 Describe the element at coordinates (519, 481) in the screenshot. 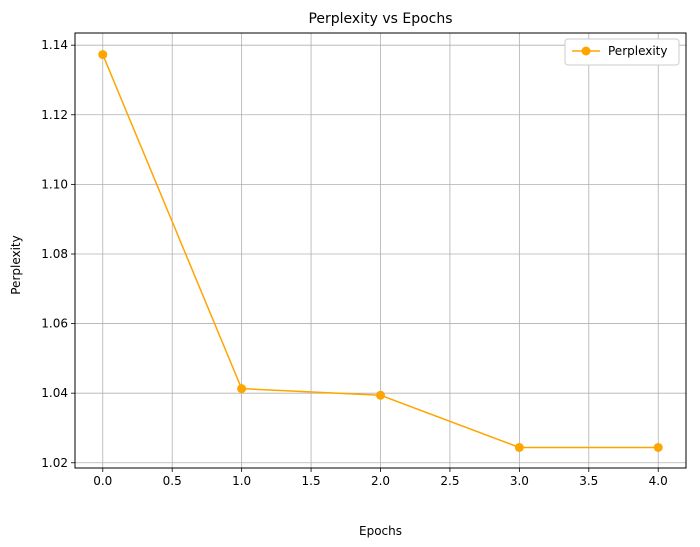

I see `x-tick-label: 3.0` at that location.